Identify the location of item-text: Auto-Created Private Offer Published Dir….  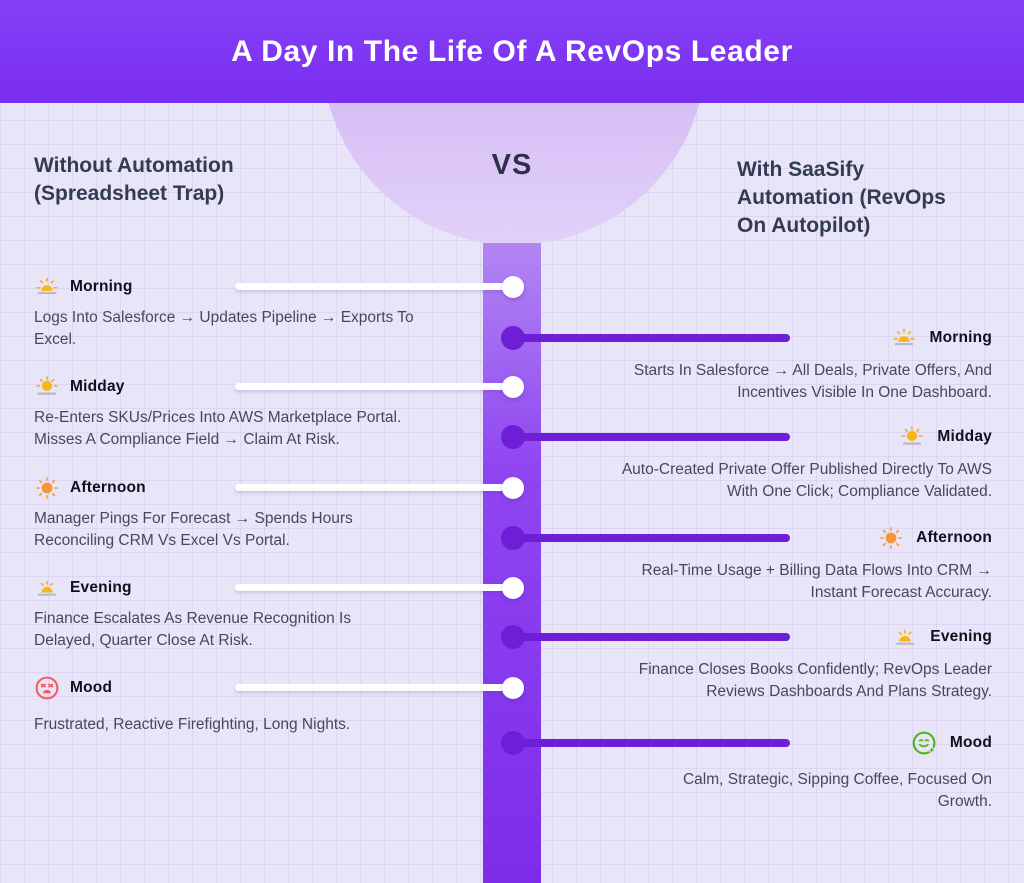
(806, 480).